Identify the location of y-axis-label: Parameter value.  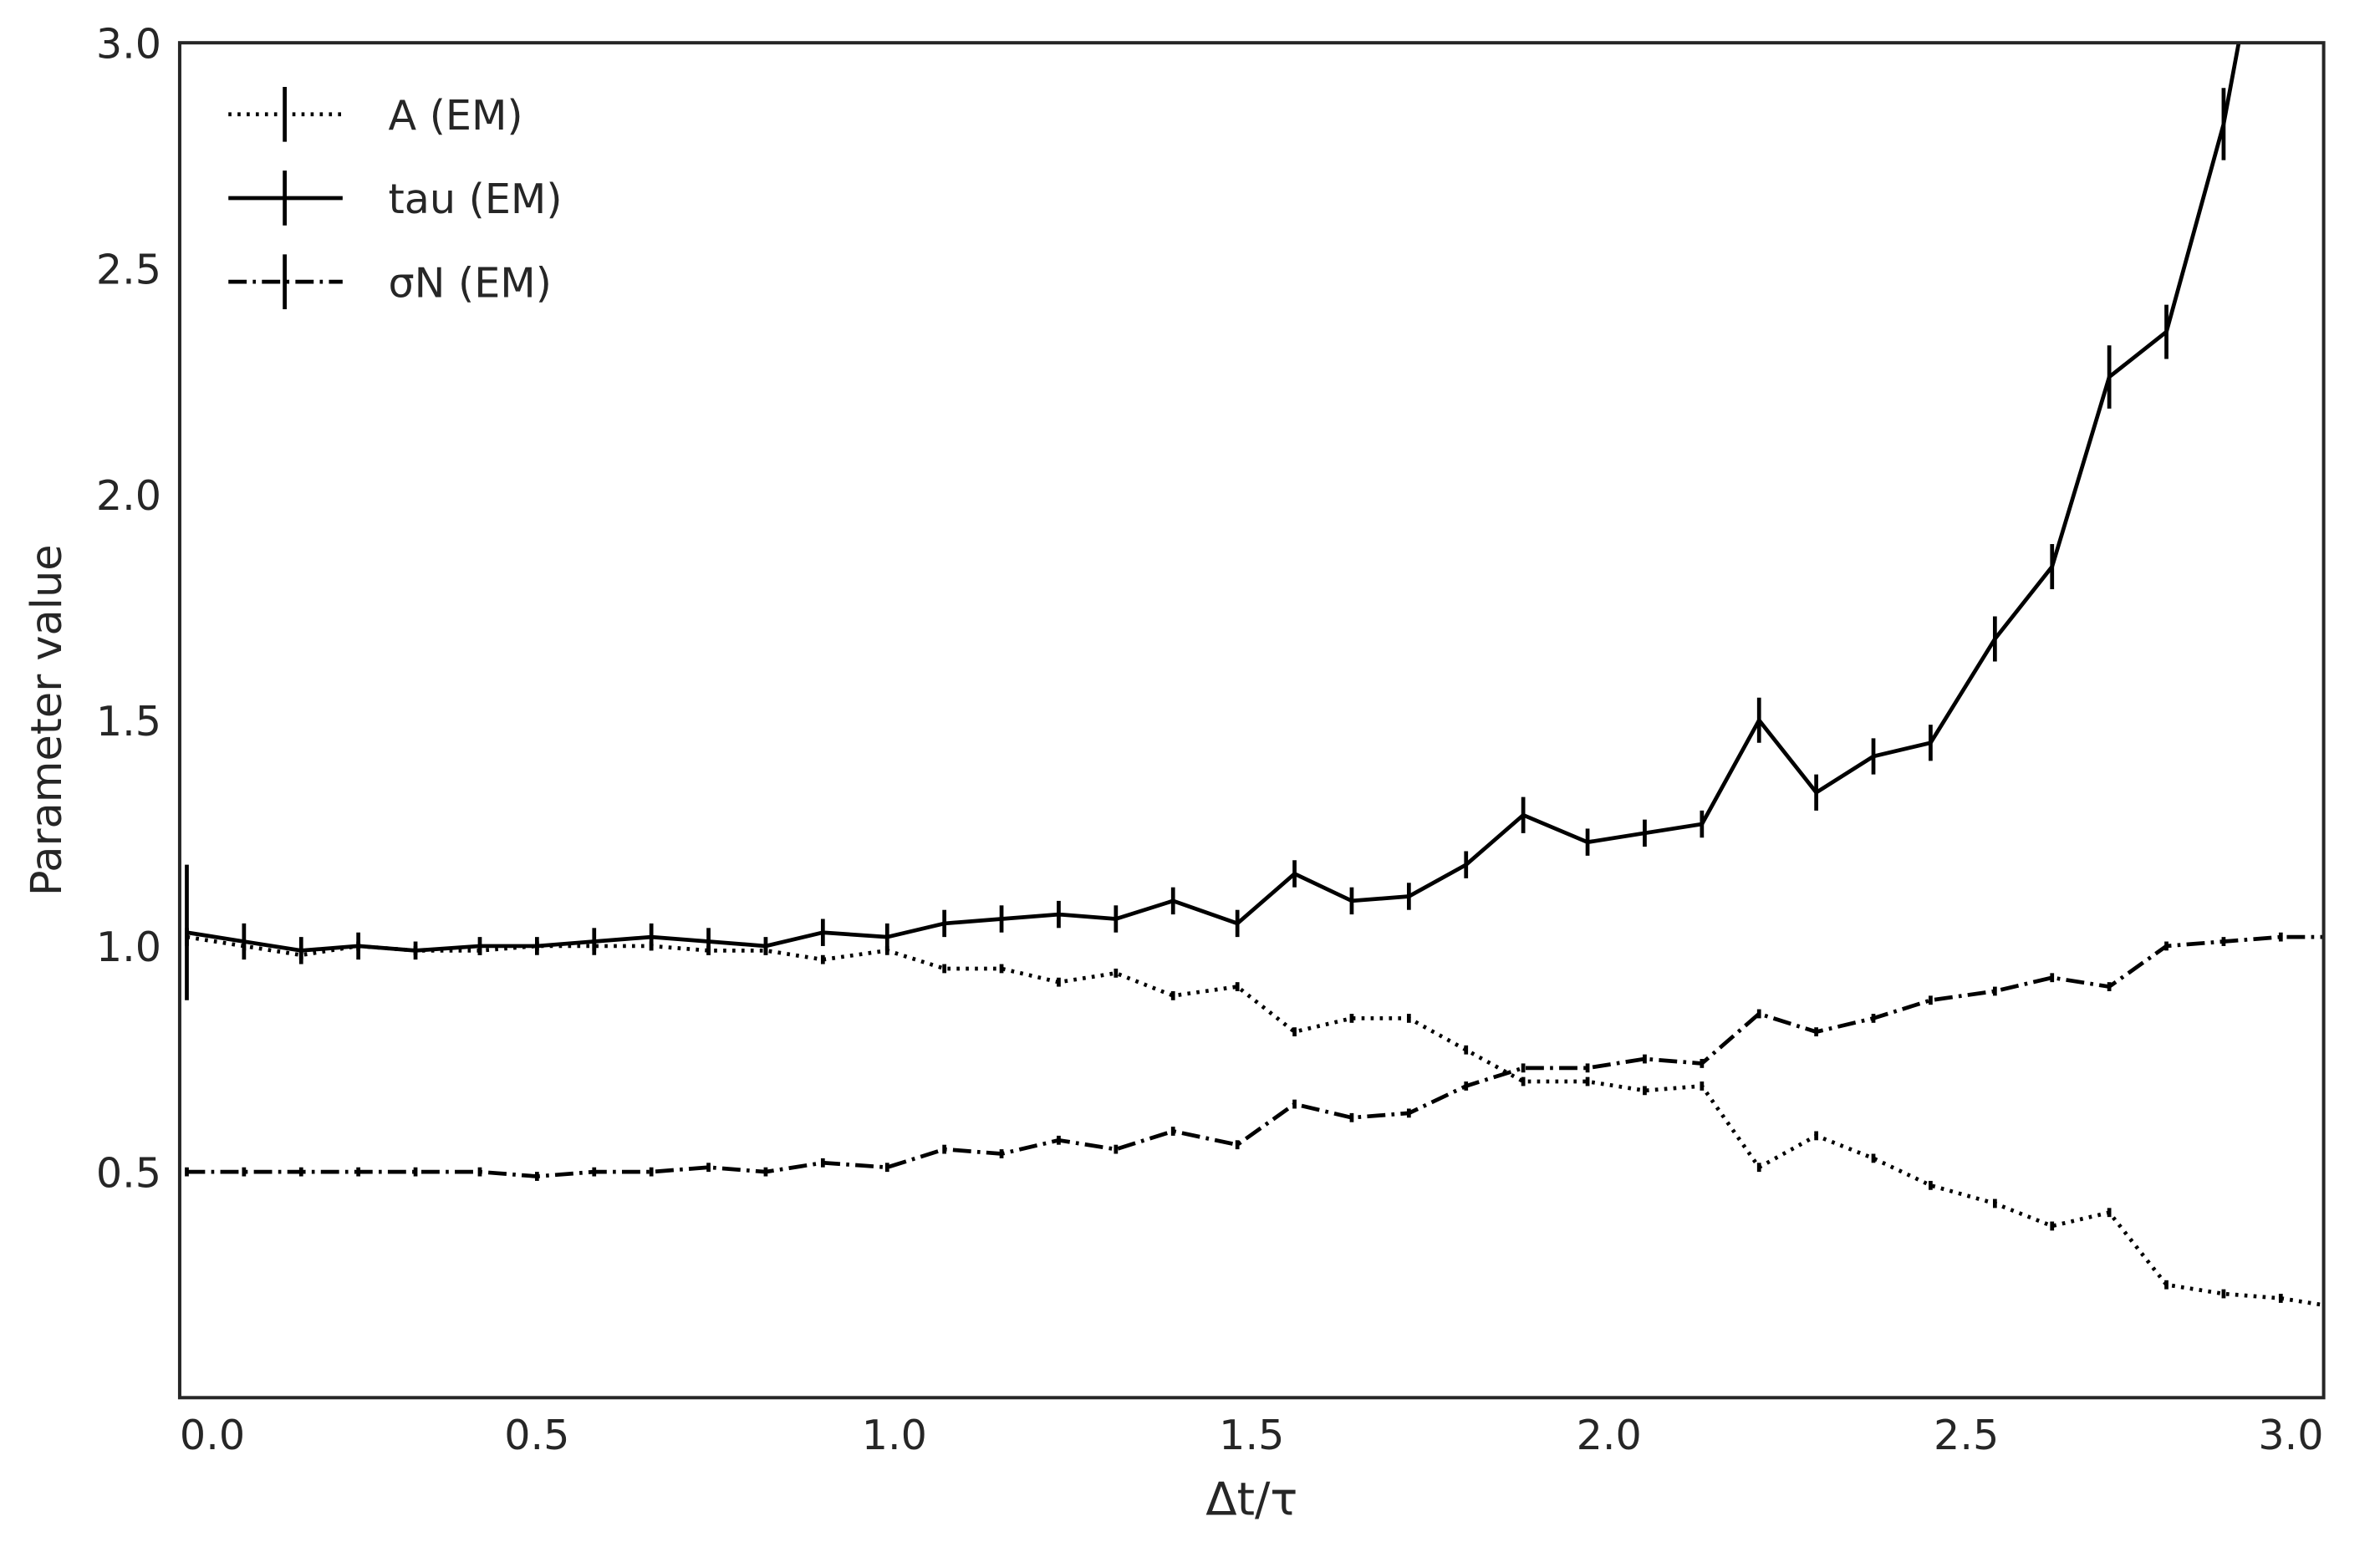
(47, 720).